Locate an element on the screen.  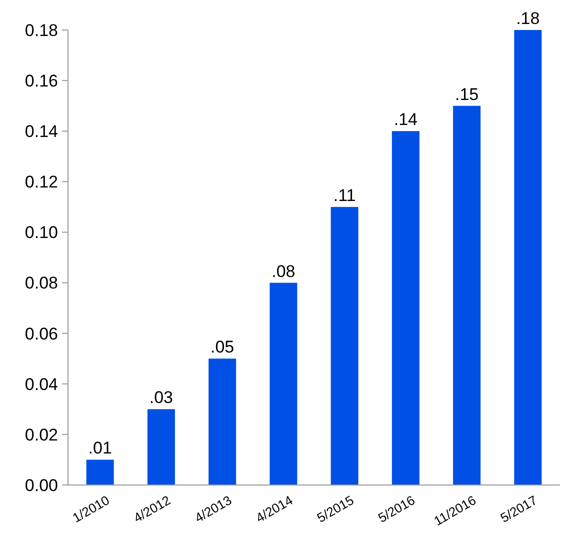
data-label: .15 is located at coordinates (466, 94).